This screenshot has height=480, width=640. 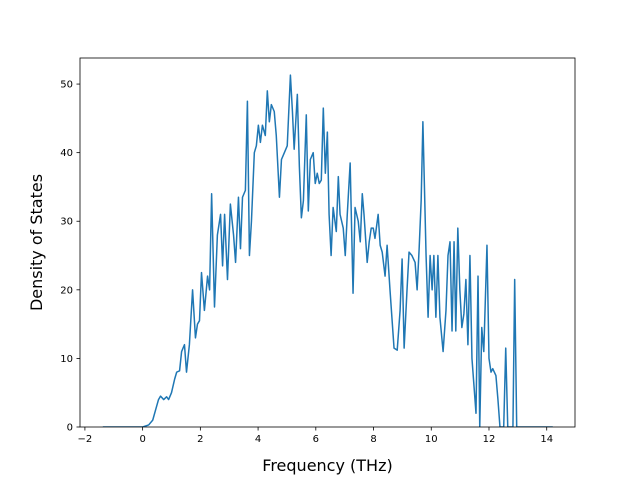 I want to click on x-axis-label: Frequency (THz), so click(x=327, y=465).